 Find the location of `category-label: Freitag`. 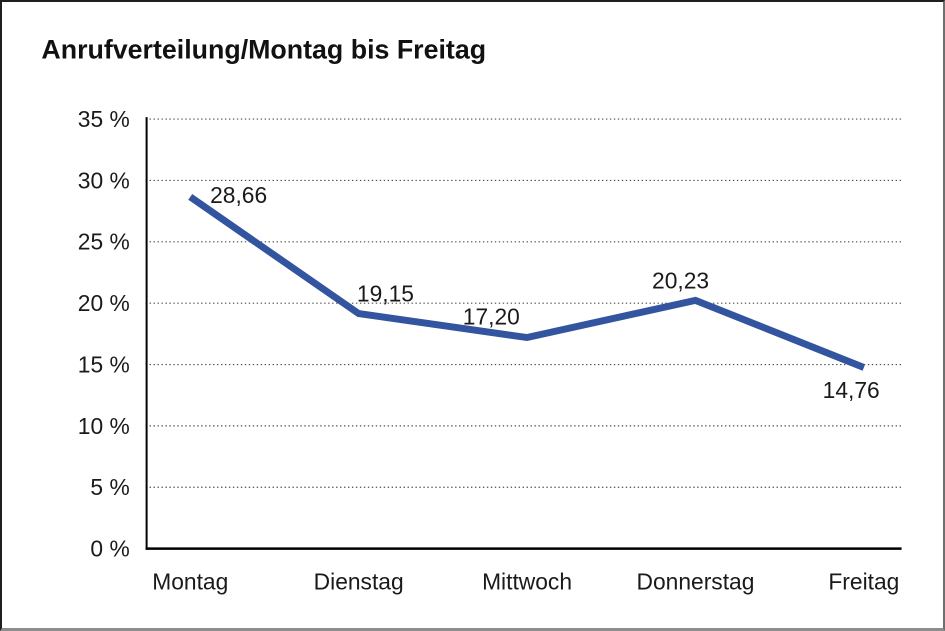

category-label: Freitag is located at coordinates (863, 581).